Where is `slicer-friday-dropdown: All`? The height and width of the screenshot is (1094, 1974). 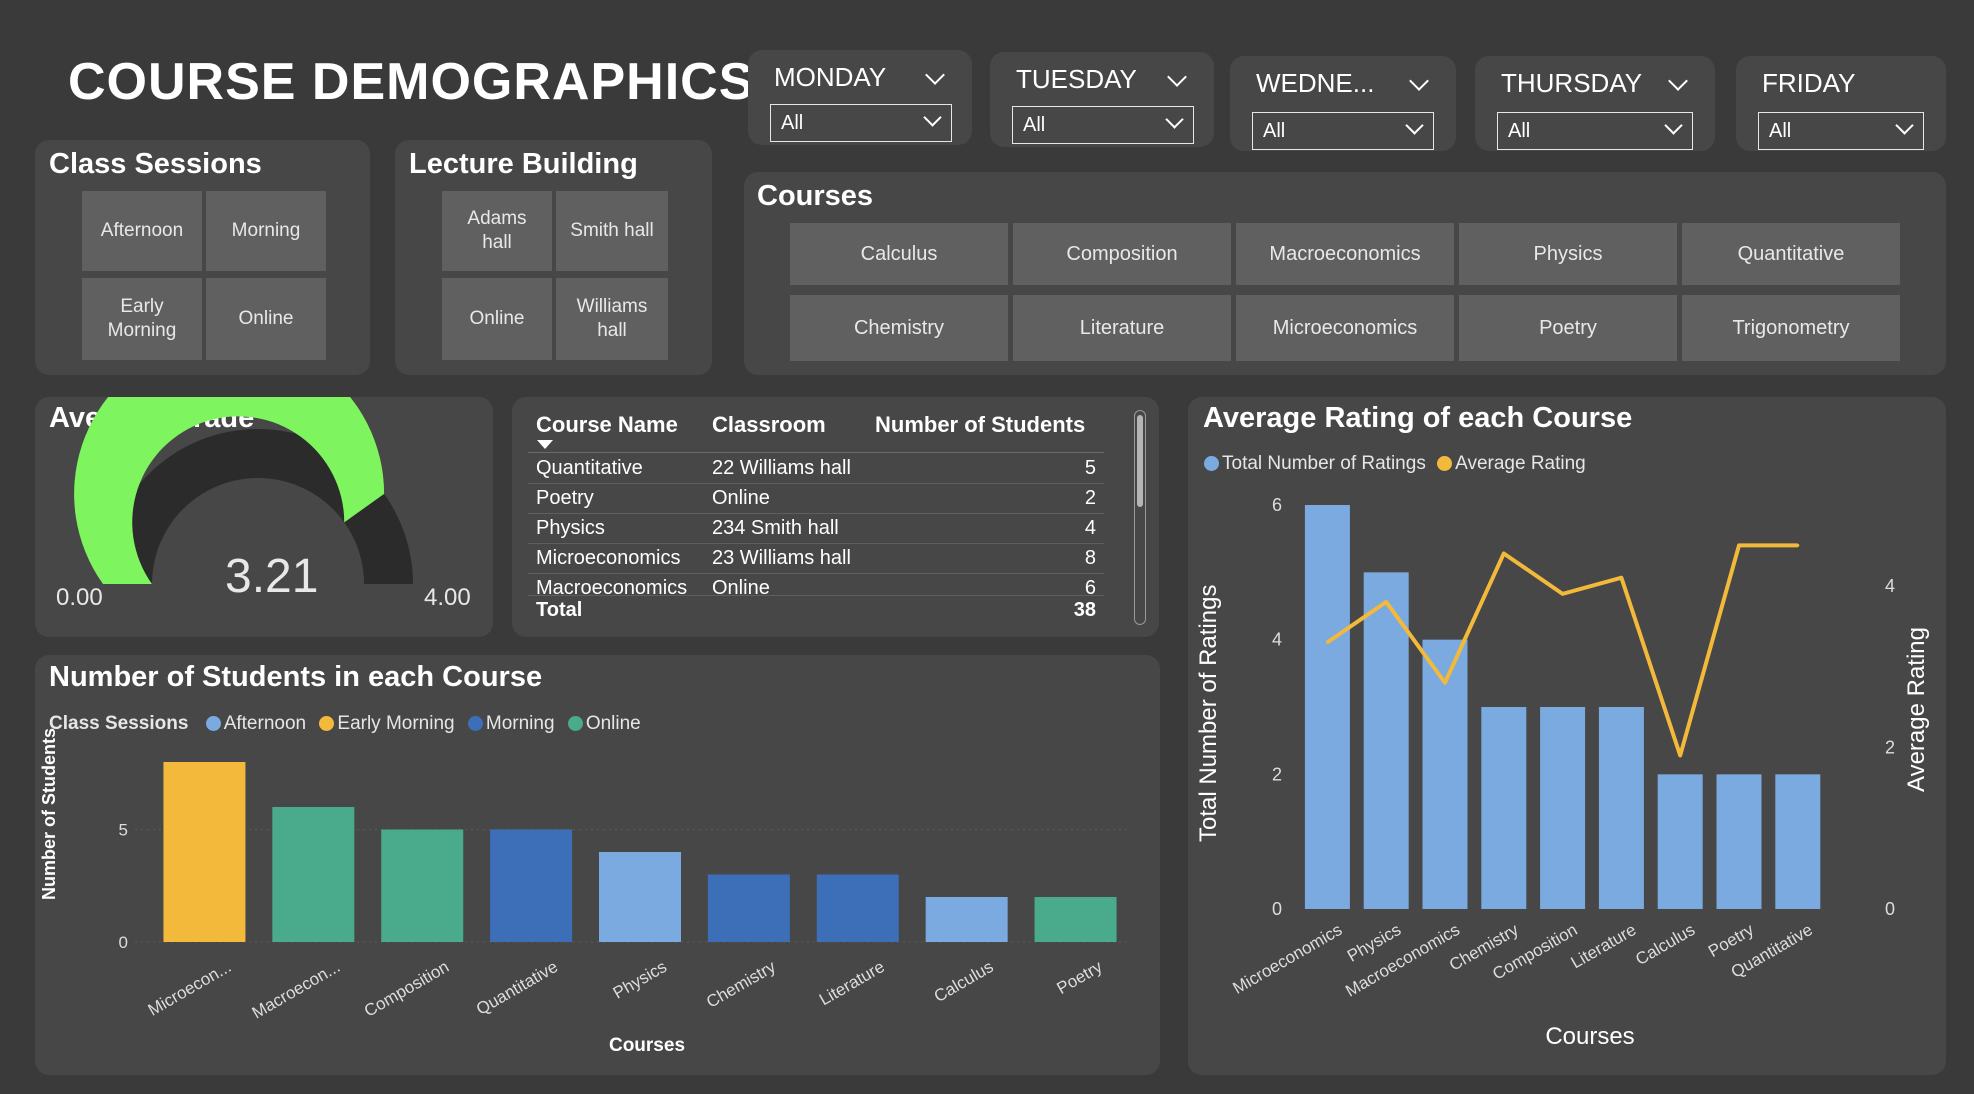 slicer-friday-dropdown: All is located at coordinates (1841, 131).